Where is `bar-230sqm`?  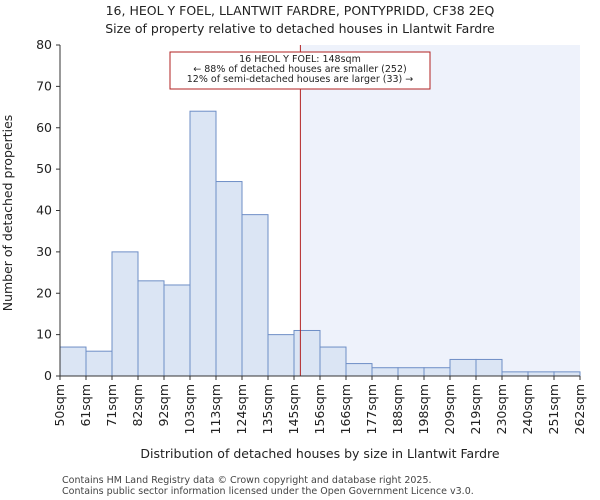 bar-230sqm is located at coordinates (515, 374).